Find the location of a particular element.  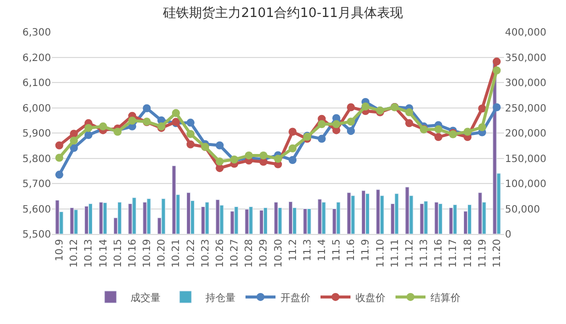

y2-tick-label: 350,000 is located at coordinates (525, 58).